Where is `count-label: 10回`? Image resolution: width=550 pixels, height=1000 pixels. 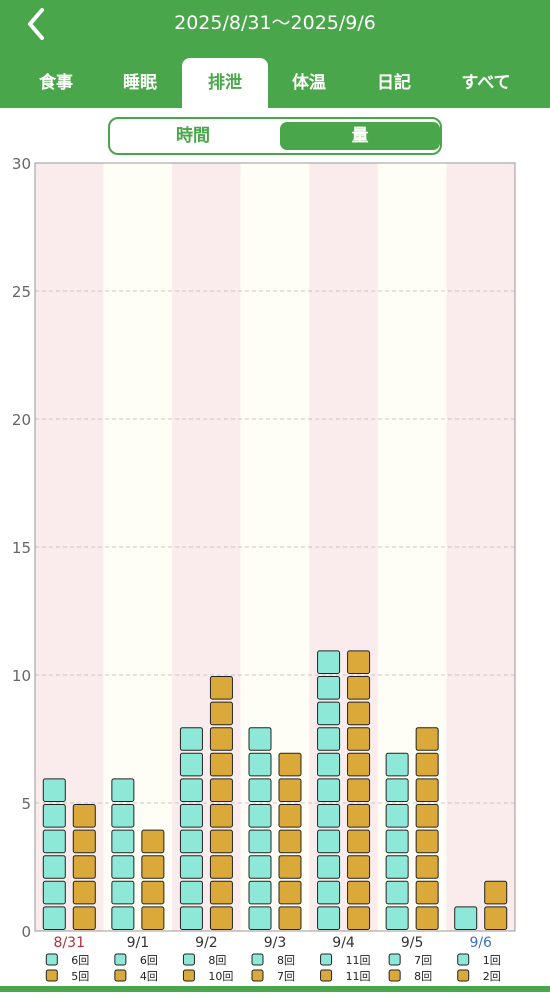 count-label: 10回 is located at coordinates (220, 976).